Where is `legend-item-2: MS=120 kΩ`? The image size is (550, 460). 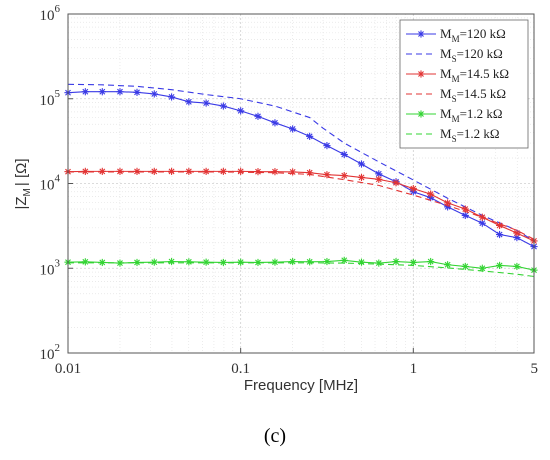 legend-item-2: MS=120 kΩ is located at coordinates (454, 55).